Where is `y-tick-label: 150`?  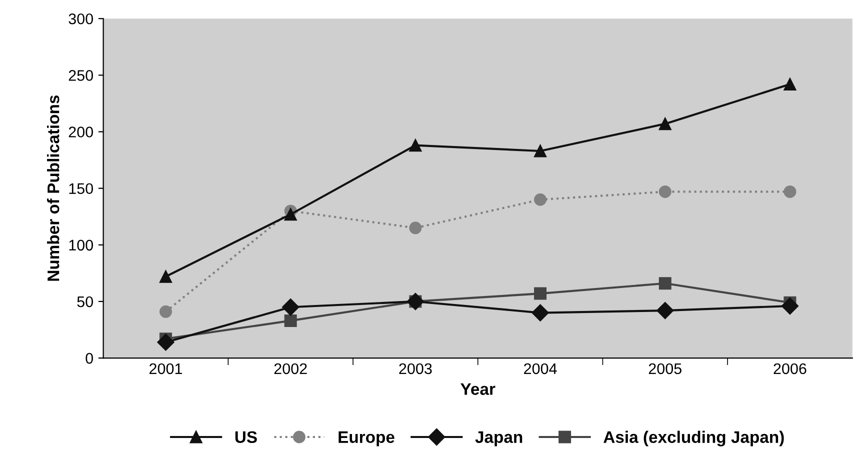 y-tick-label: 150 is located at coordinates (81, 188).